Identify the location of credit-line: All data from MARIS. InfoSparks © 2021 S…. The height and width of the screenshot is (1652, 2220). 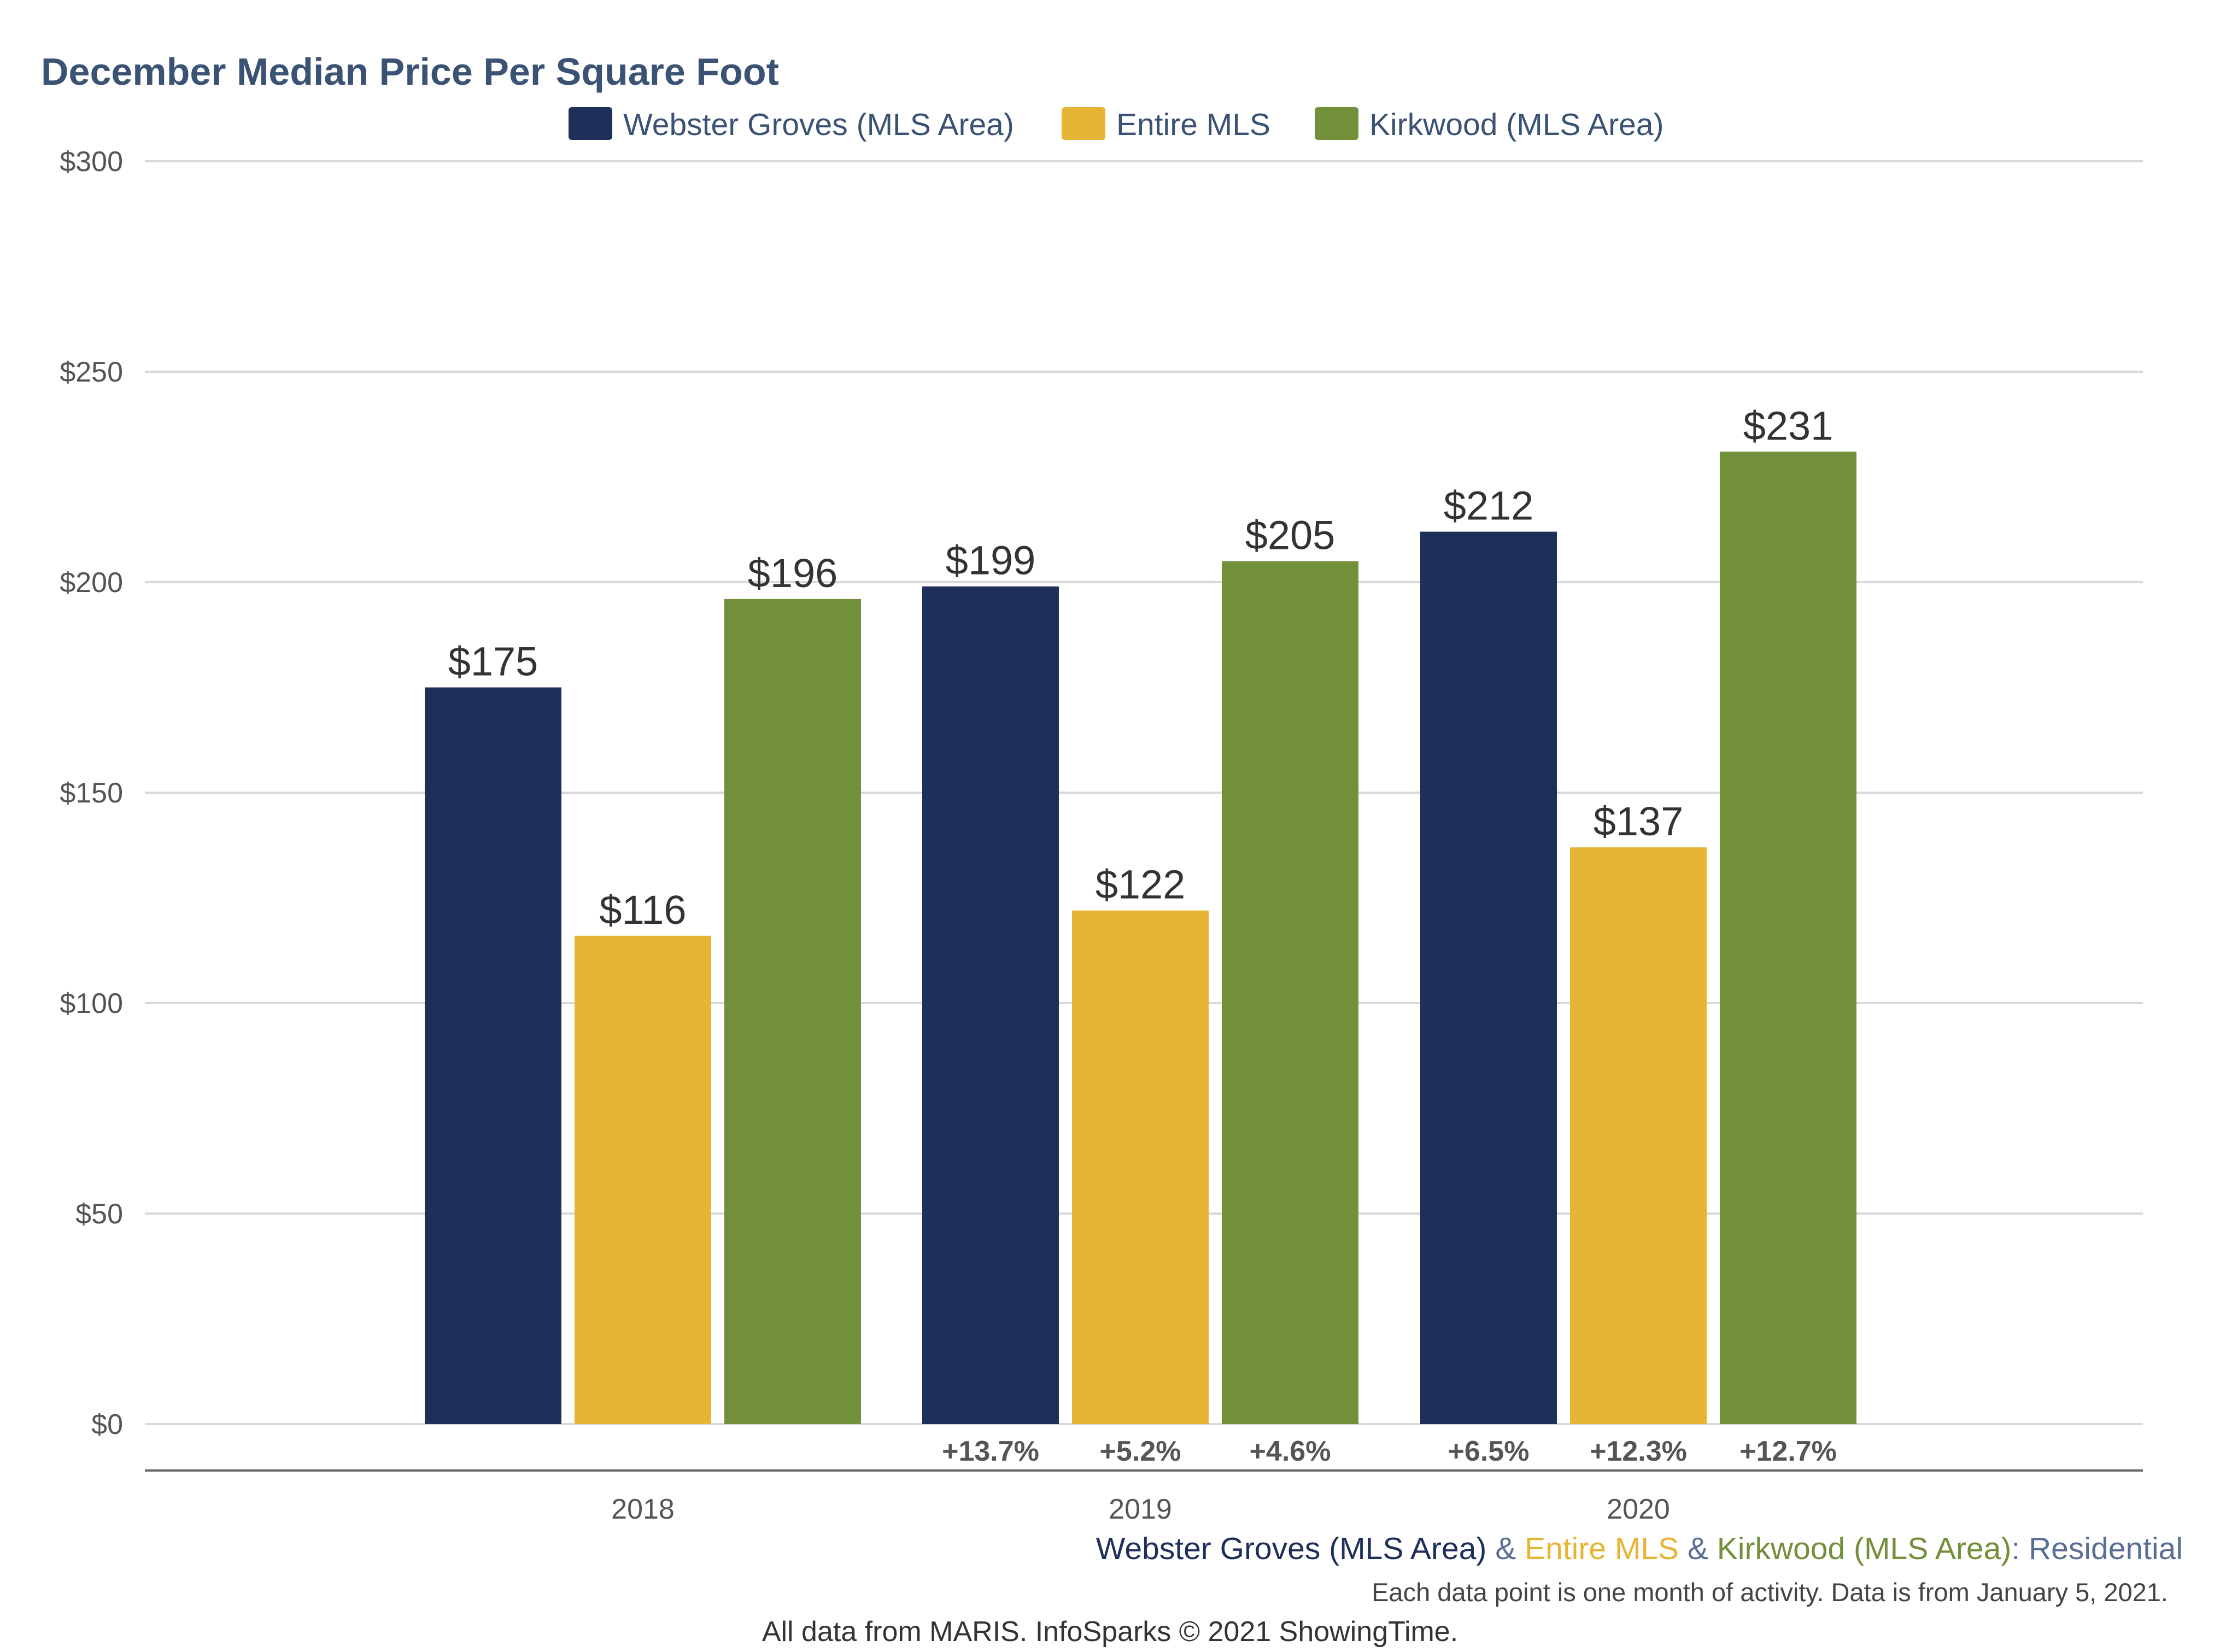
(1110, 1632).